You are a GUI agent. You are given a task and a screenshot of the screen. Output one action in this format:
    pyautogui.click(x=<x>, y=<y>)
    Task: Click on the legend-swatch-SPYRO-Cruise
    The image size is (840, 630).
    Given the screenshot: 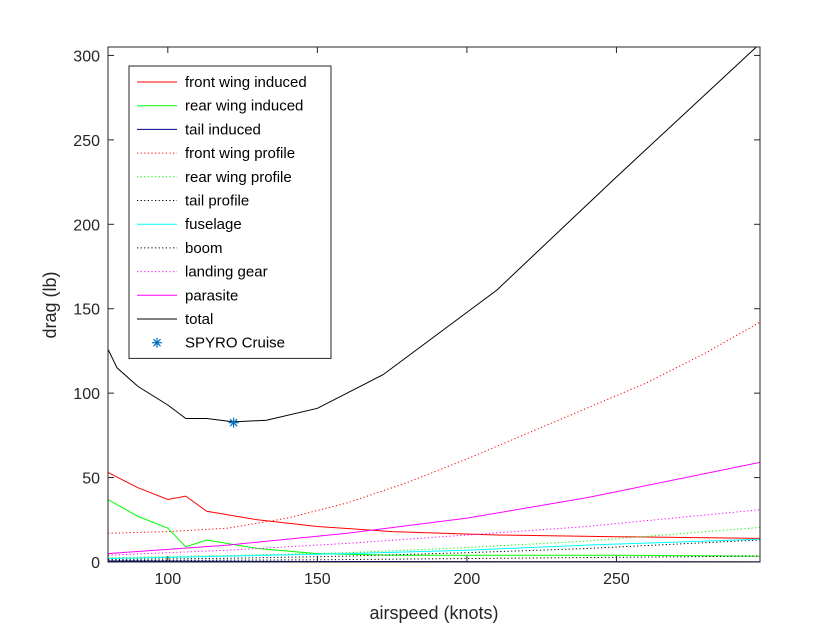 What is the action you would take?
    pyautogui.click(x=157, y=342)
    